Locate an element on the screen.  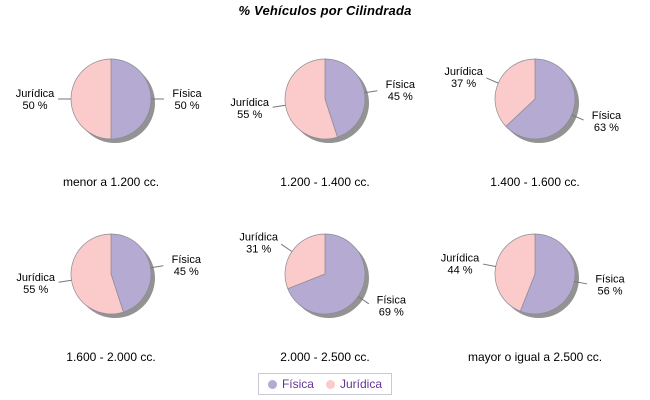
pie-caption: 1.400 - 1.600 cc. is located at coordinates (535, 182).